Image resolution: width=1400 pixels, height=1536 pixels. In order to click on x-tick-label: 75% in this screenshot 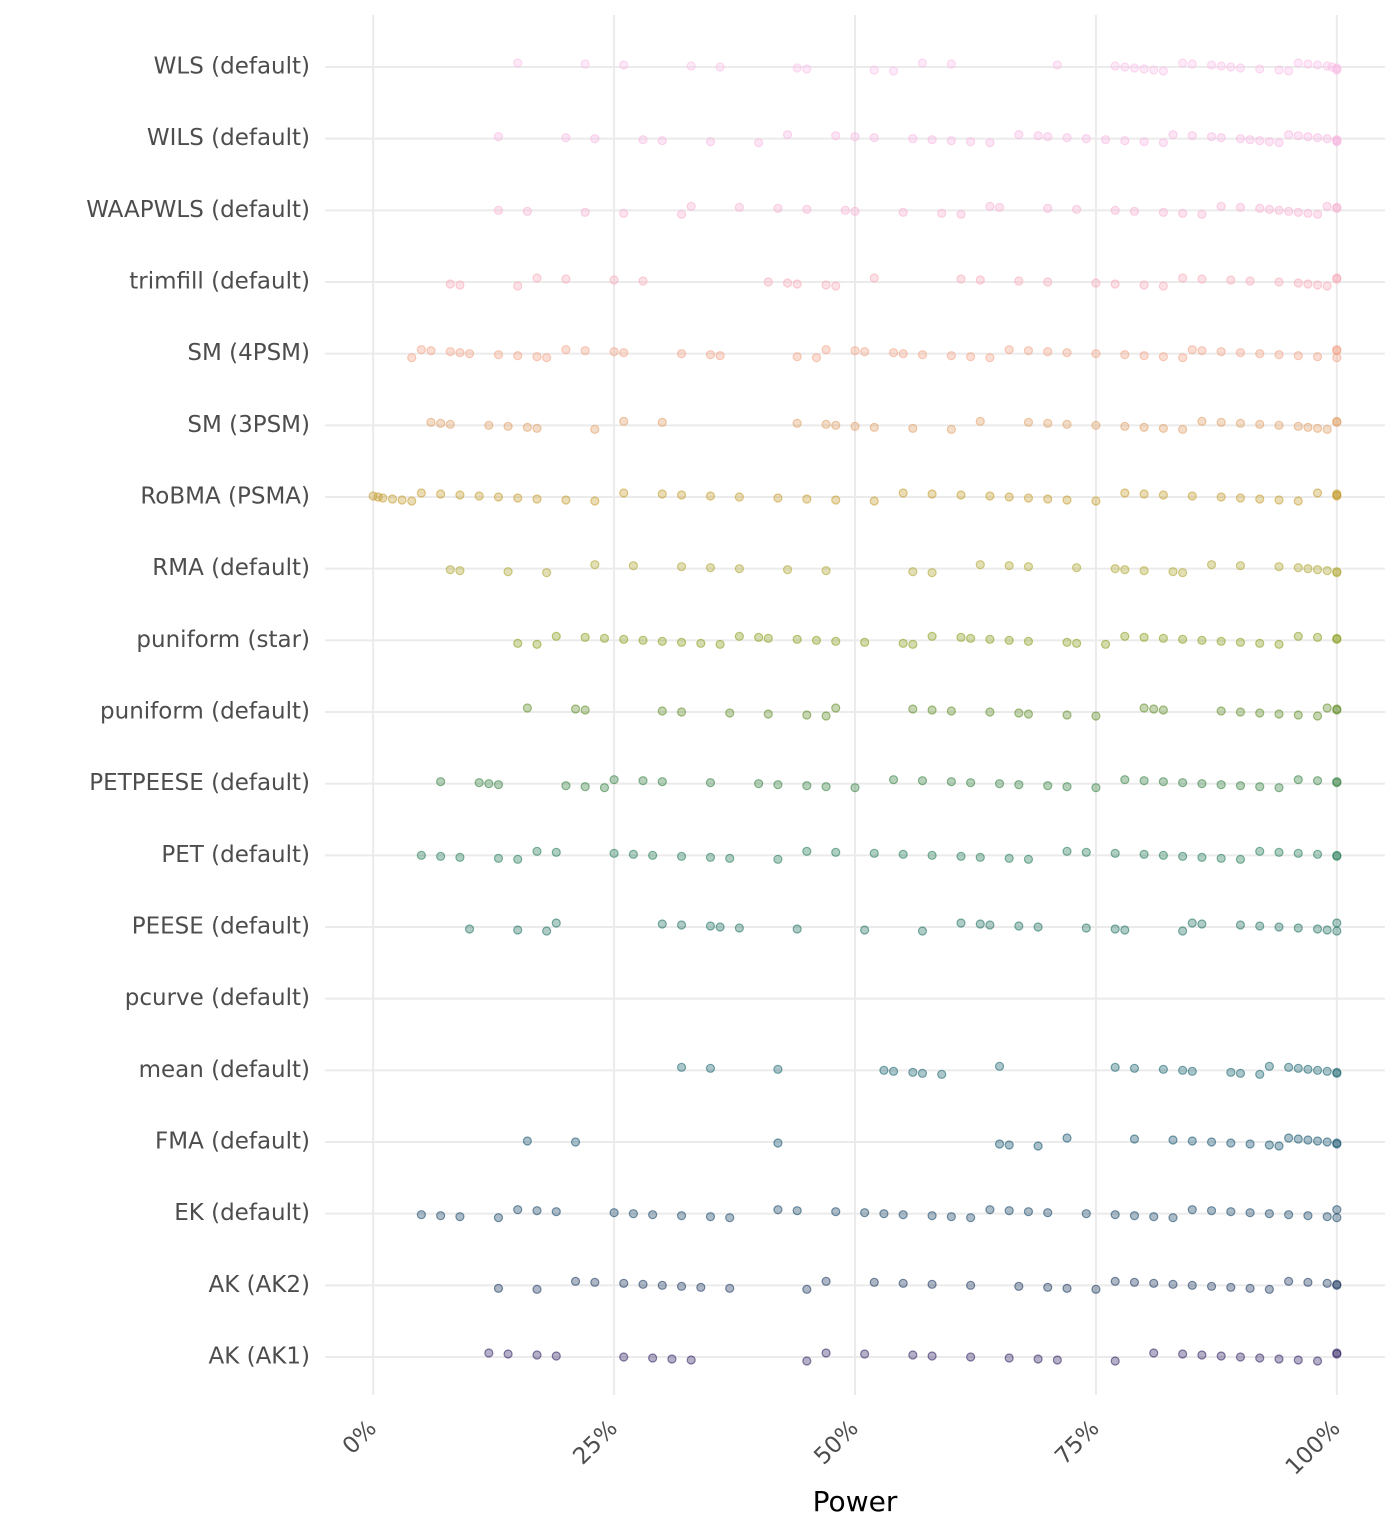, I will do `click(1077, 1442)`.